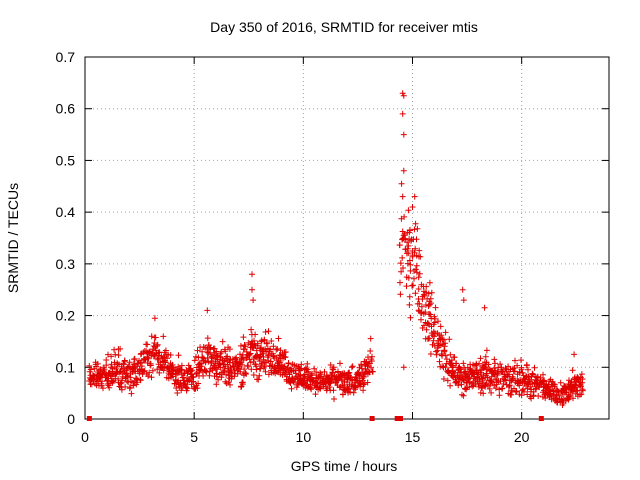  What do you see at coordinates (71, 419) in the screenshot?
I see `y-tick-label: 0` at bounding box center [71, 419].